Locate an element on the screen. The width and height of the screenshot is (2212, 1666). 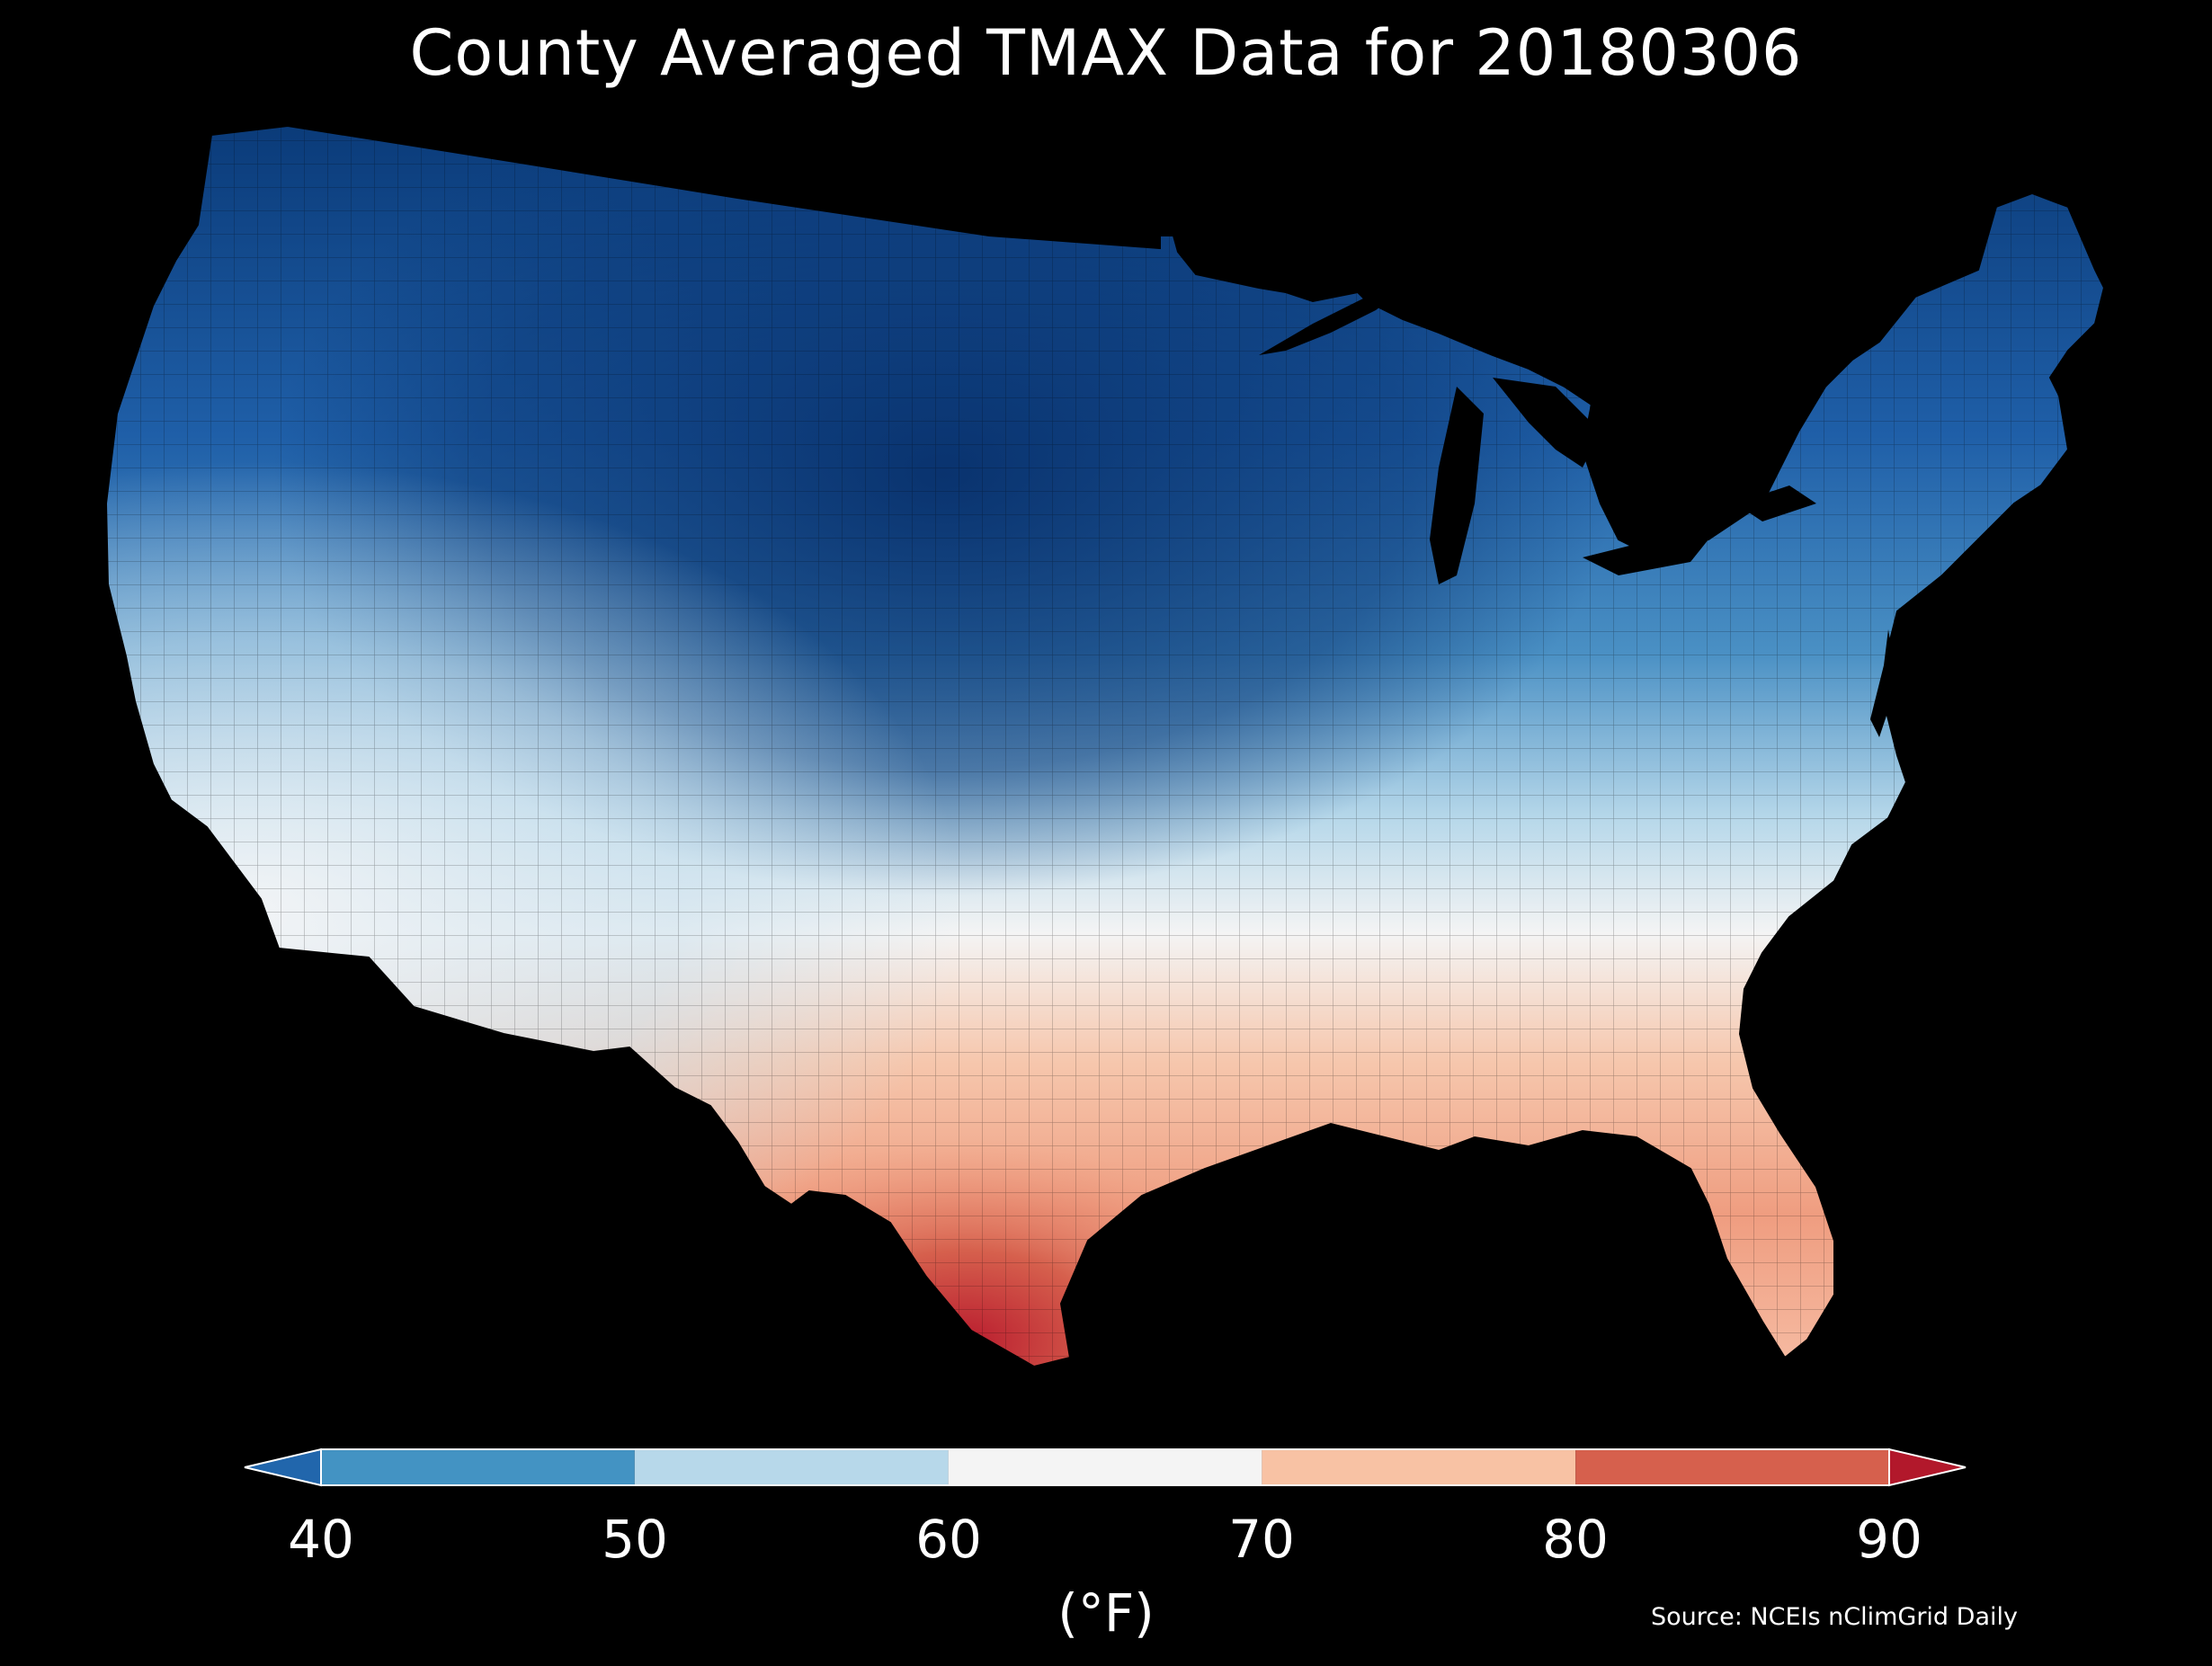
chesapeake-bay is located at coordinates (1883, 683).